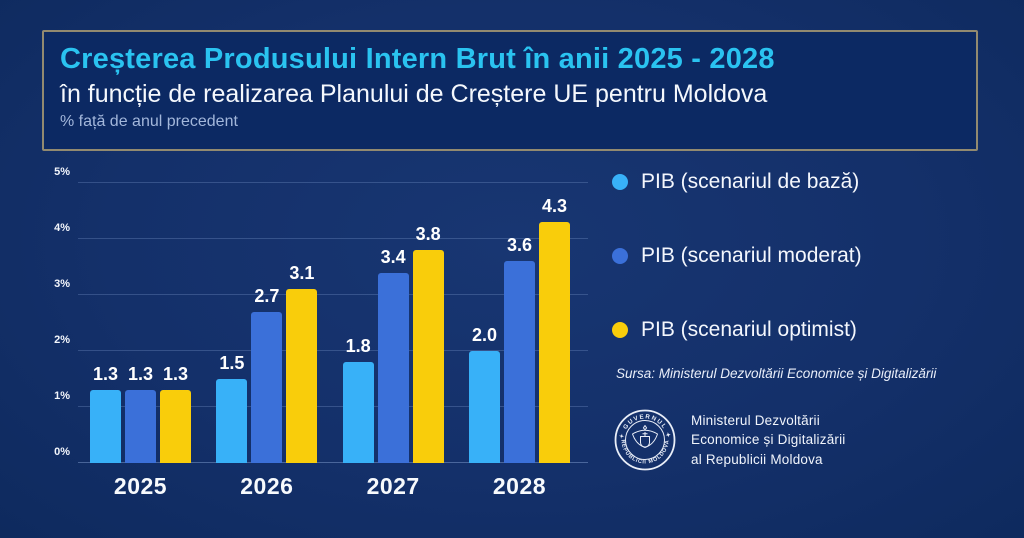 The image size is (1024, 538). Describe the element at coordinates (333, 481) in the screenshot. I see `x-axis-labels: 2025 2026 2027 2028` at that location.